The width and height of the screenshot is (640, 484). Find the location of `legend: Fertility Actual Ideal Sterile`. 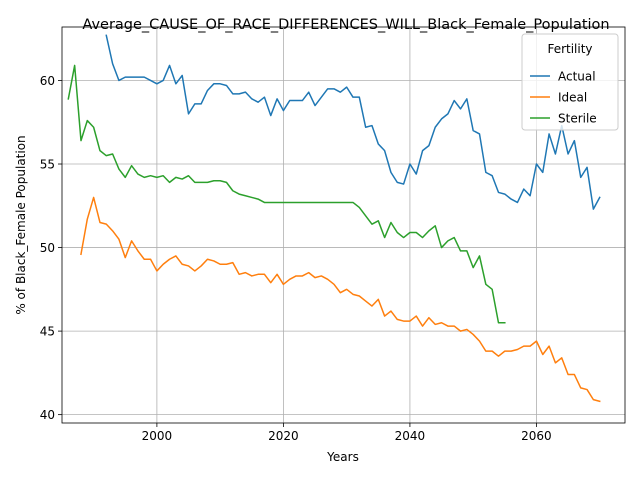

legend: Fertility Actual Ideal Sterile is located at coordinates (570, 82).